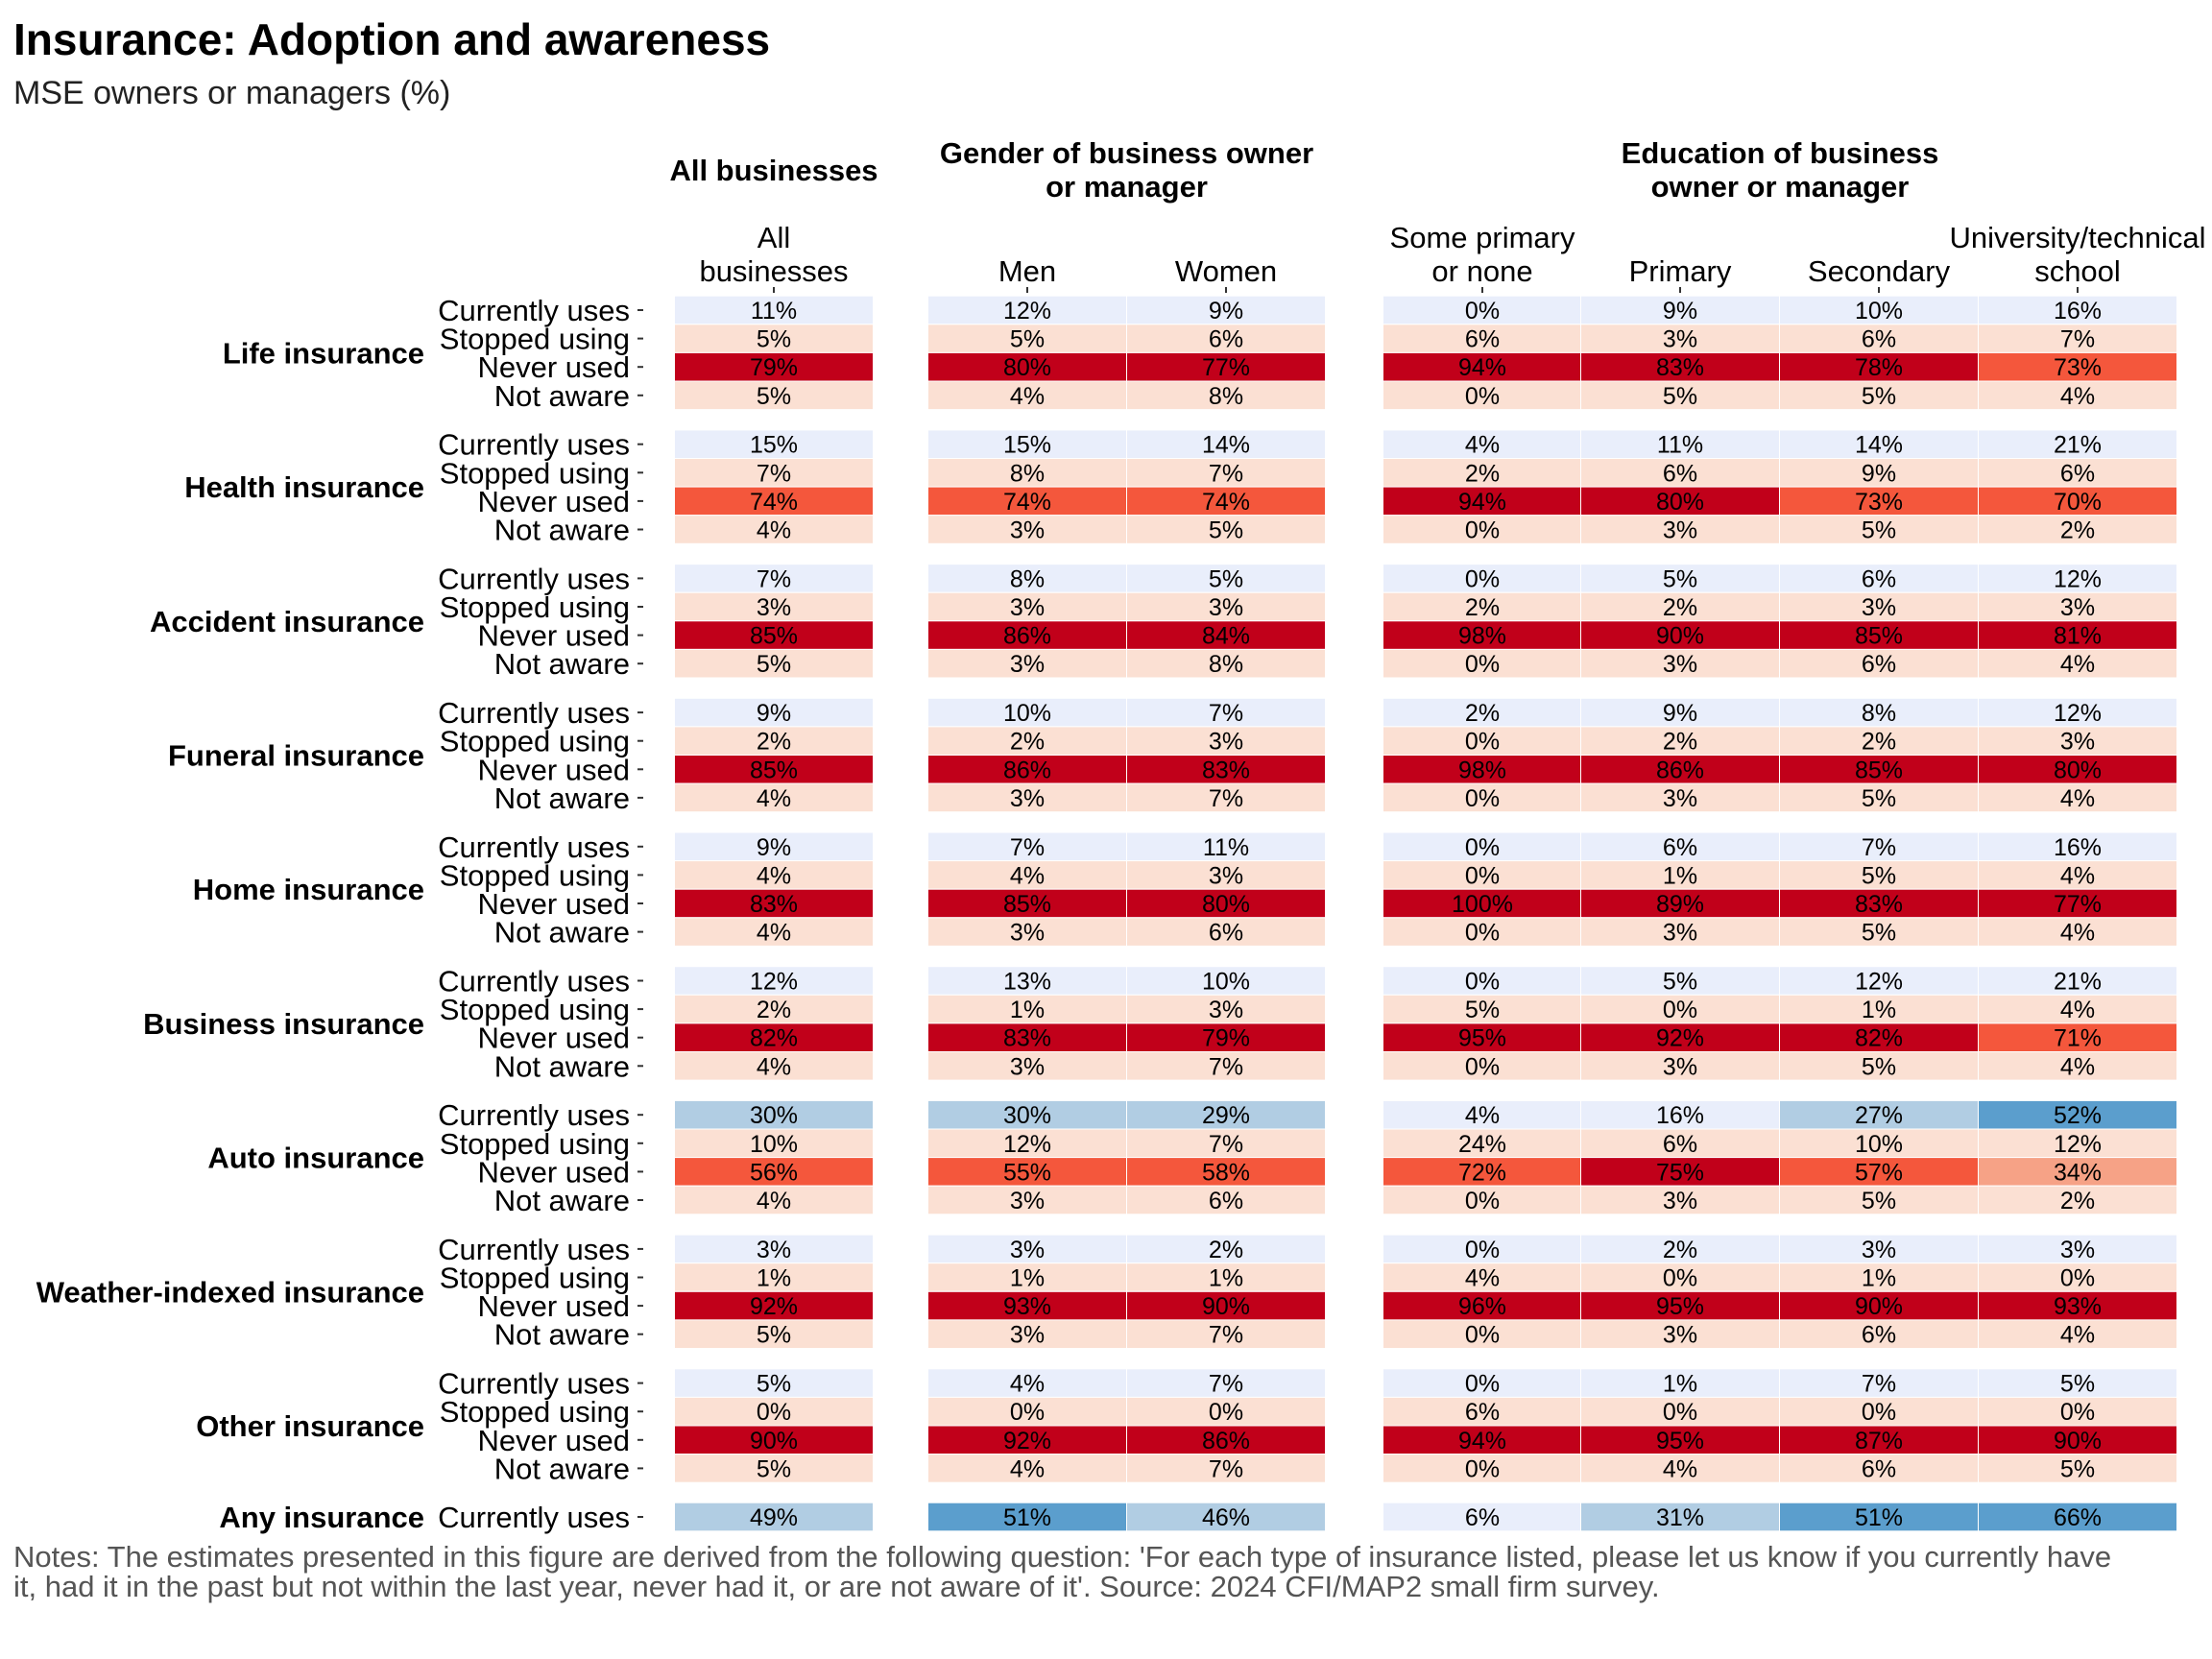  Describe the element at coordinates (1226, 636) in the screenshot. I see `cell-value: 84%` at that location.